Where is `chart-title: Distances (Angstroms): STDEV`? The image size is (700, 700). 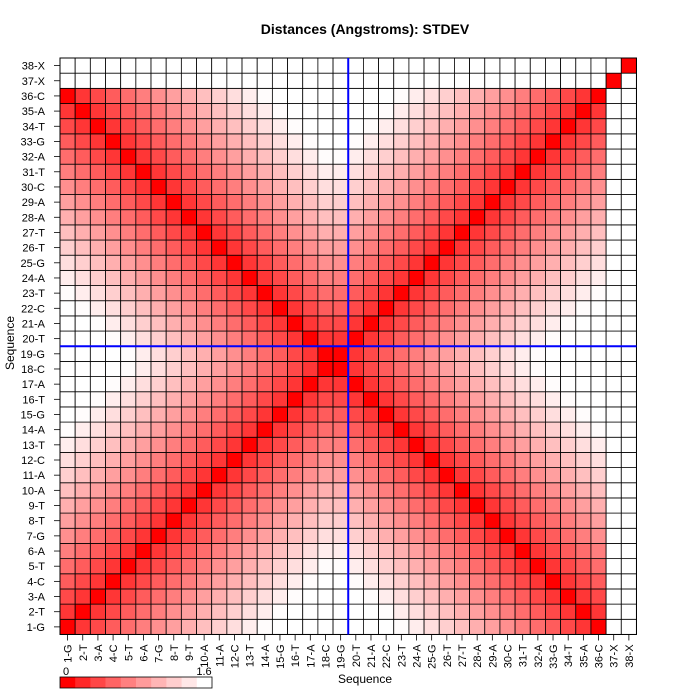
chart-title: Distances (Angstroms): STDEV is located at coordinates (365, 29).